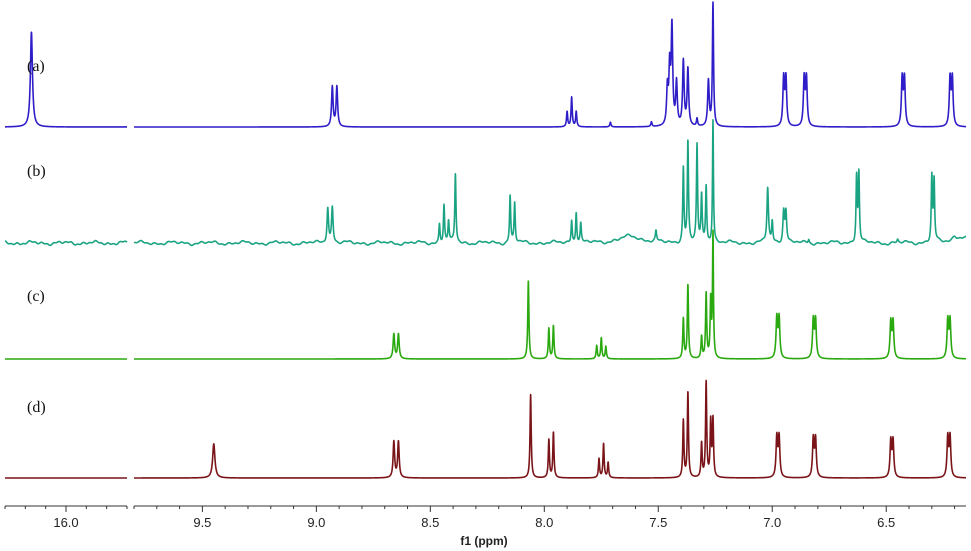  Describe the element at coordinates (65, 522) in the screenshot. I see `x-tick-label: 16.0` at that location.